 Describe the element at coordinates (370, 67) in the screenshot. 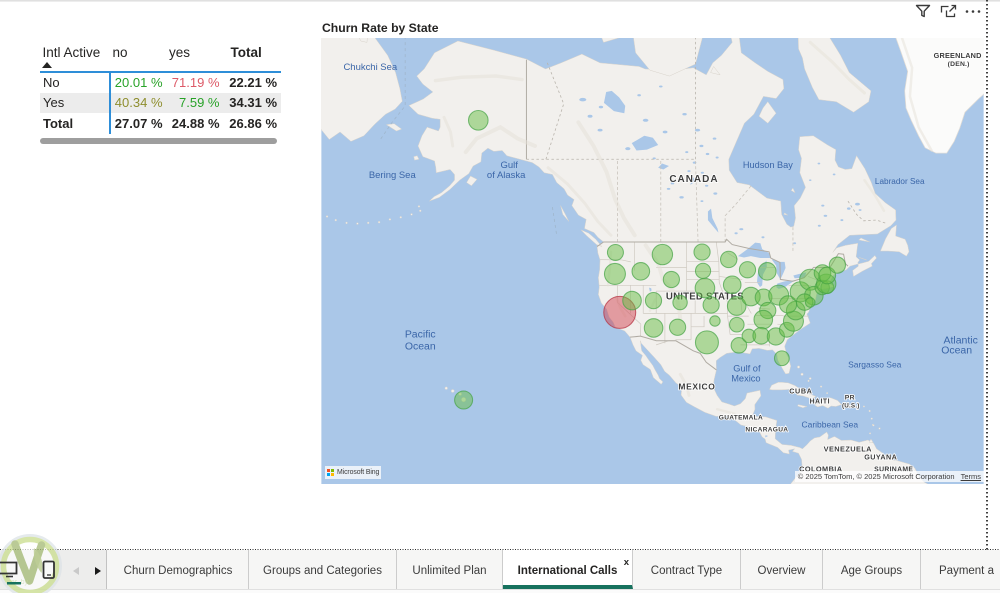

I see `svg-text: Chukchi Sea` at that location.